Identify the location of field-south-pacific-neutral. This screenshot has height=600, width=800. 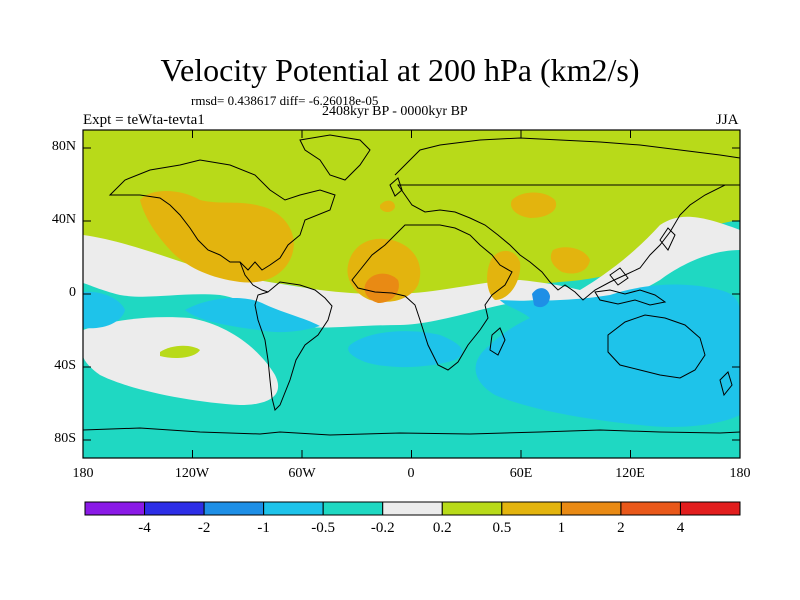
(181, 361).